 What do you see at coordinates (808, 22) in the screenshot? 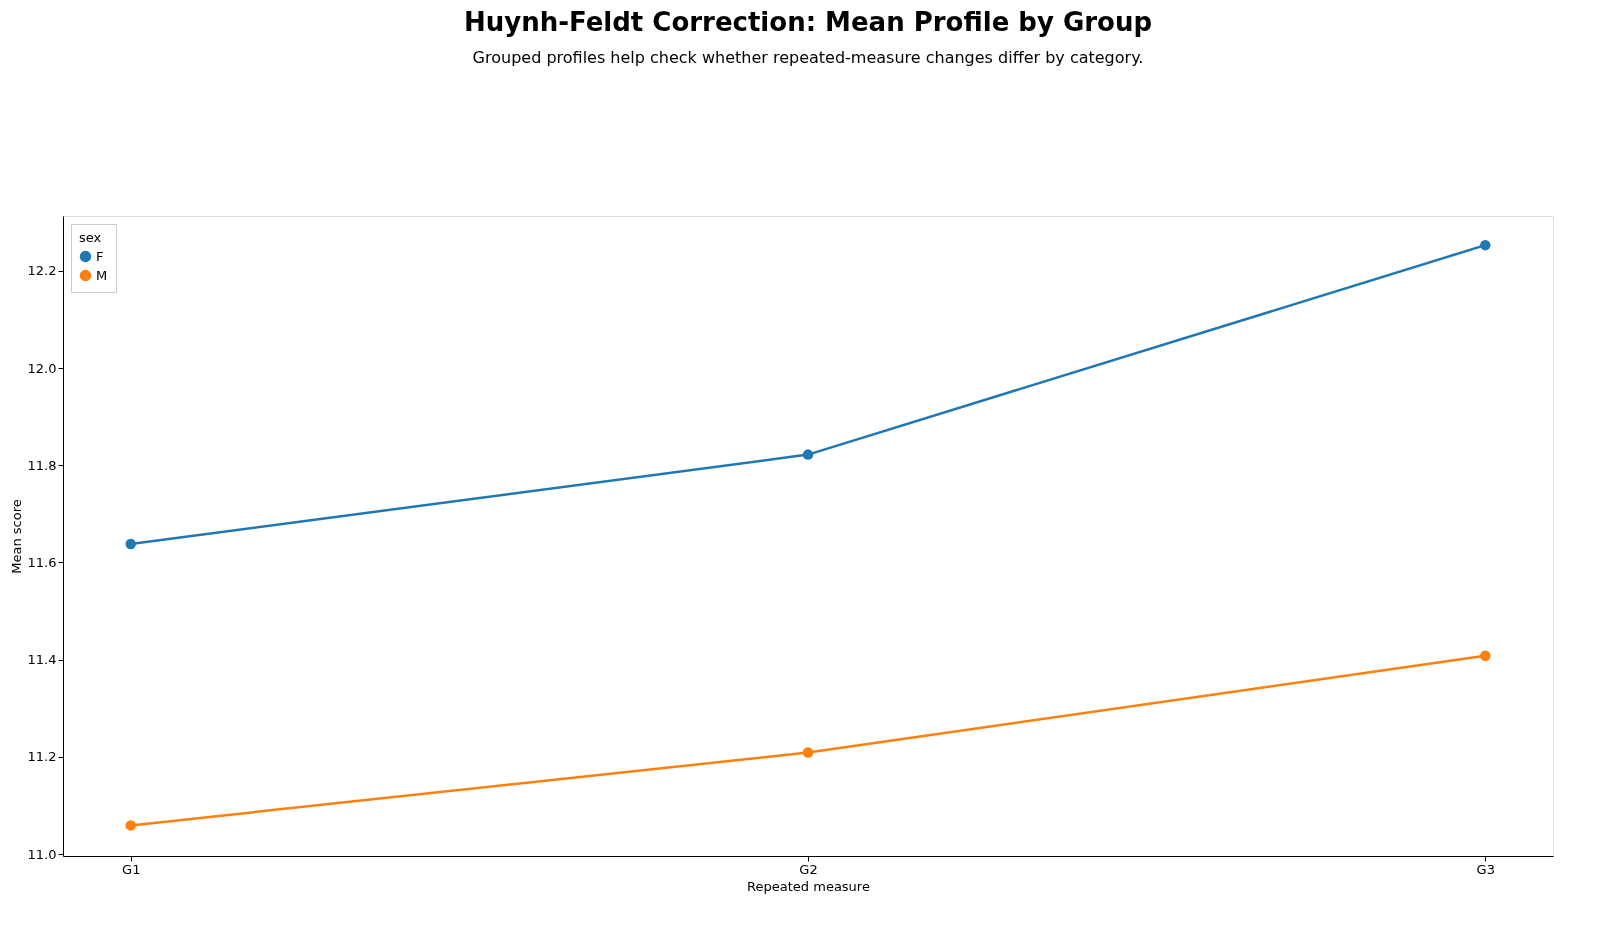
I see `chart-title: Huynh-Feldt Correction: Mean Profile by Group` at bounding box center [808, 22].